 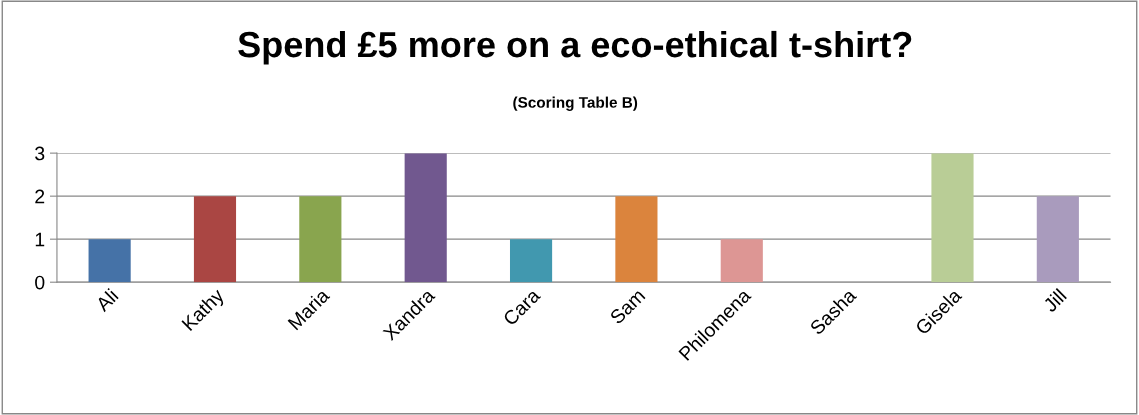 What do you see at coordinates (106, 300) in the screenshot?
I see `x-tick-label: Ali` at bounding box center [106, 300].